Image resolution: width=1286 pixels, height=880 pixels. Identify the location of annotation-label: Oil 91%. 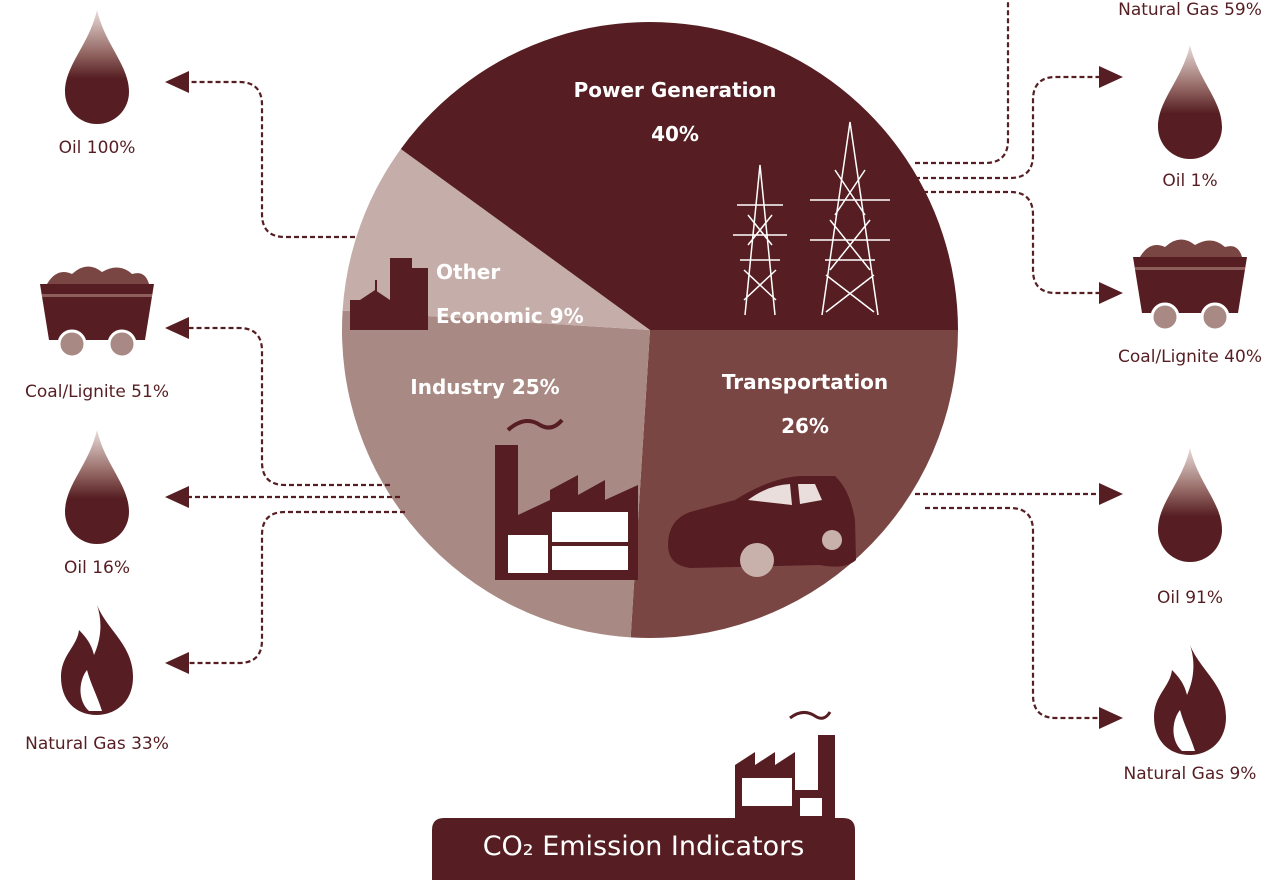
(1190, 598).